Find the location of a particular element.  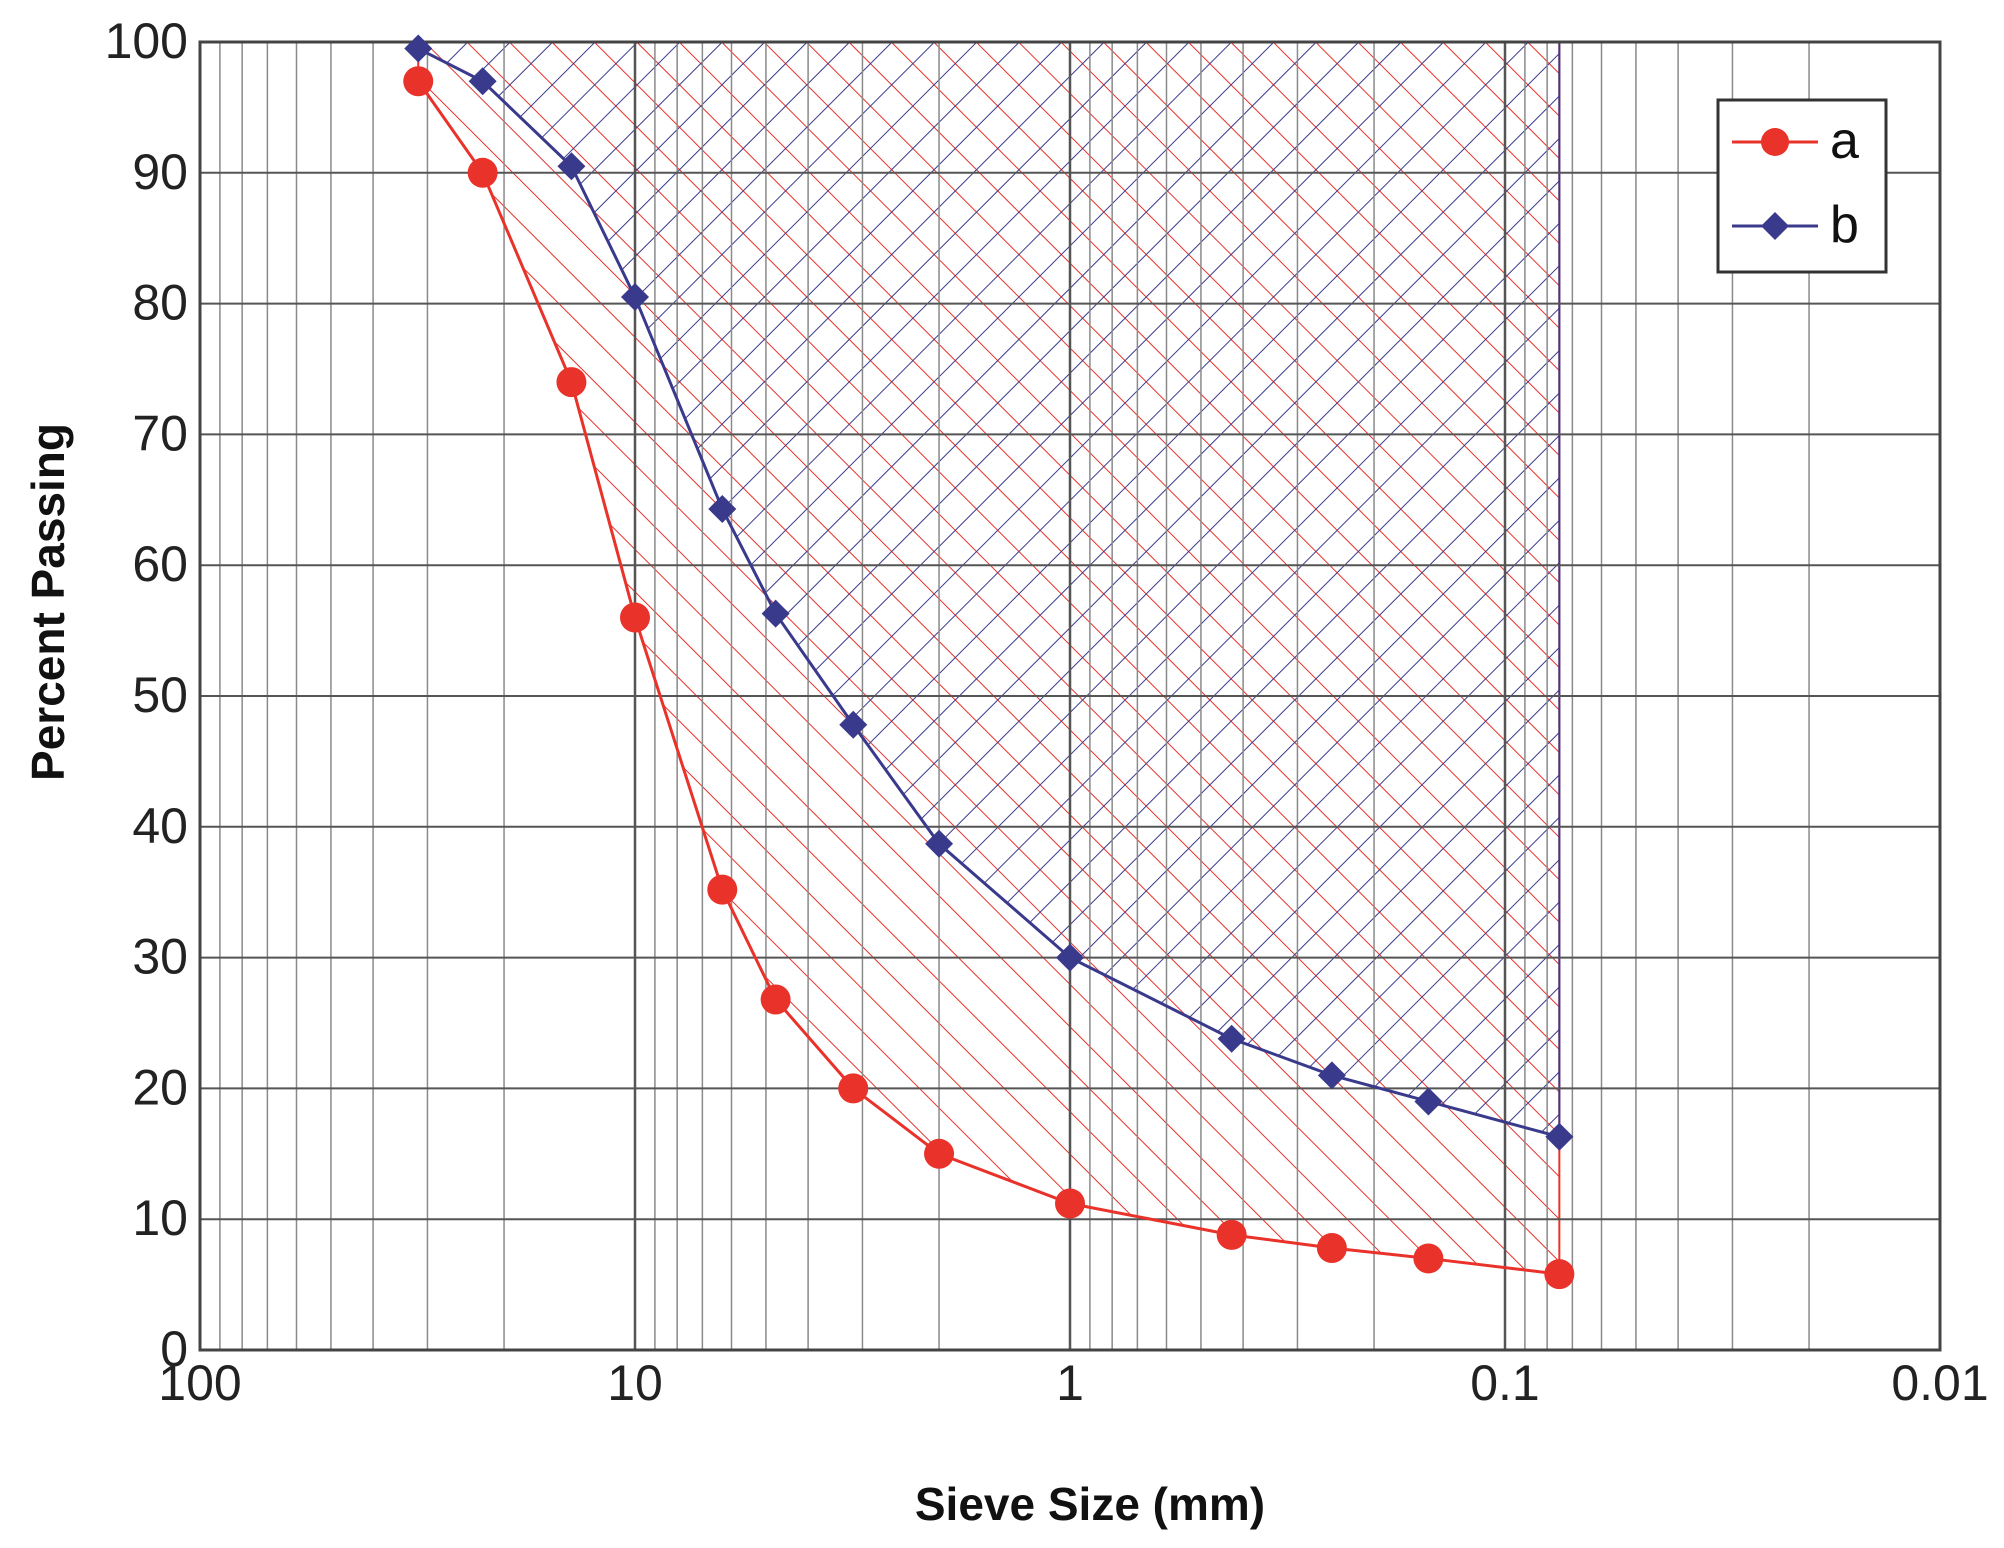

legend-label-b: b is located at coordinates (1844, 225).